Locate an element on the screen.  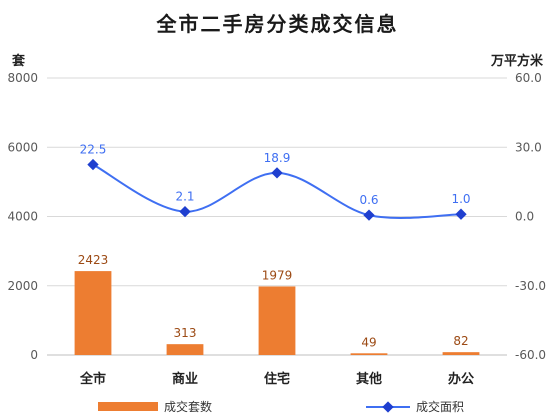
left-tick-label: 8000 is located at coordinates (22, 78).